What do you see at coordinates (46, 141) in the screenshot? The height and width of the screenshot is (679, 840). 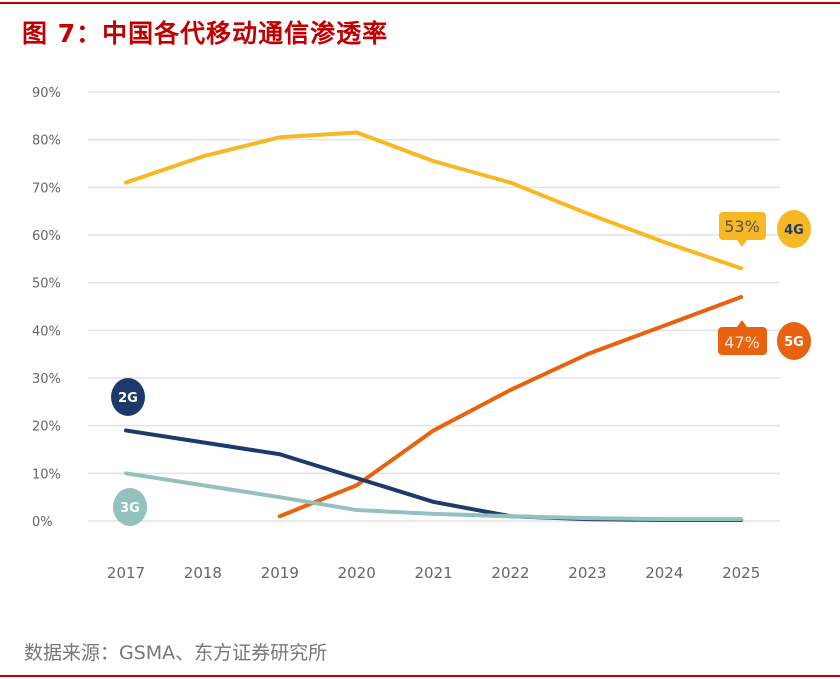 I see `y-tick-label: 80%` at bounding box center [46, 141].